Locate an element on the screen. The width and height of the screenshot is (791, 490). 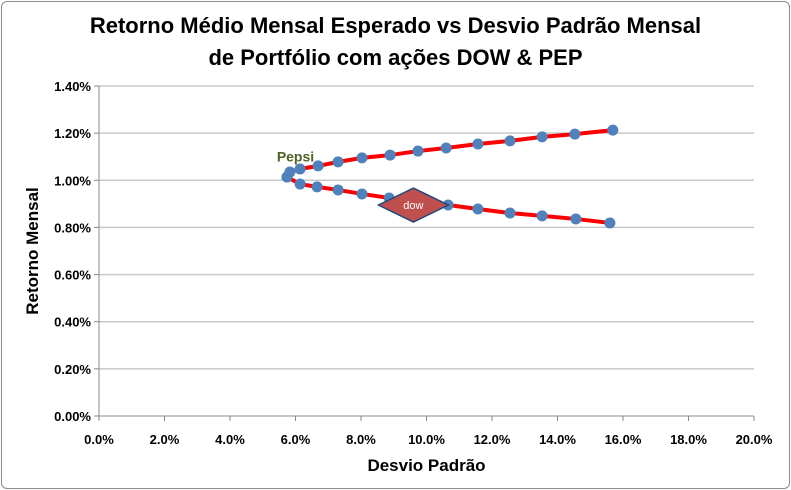
y-tick-label: 1.00% is located at coordinates (72, 180).